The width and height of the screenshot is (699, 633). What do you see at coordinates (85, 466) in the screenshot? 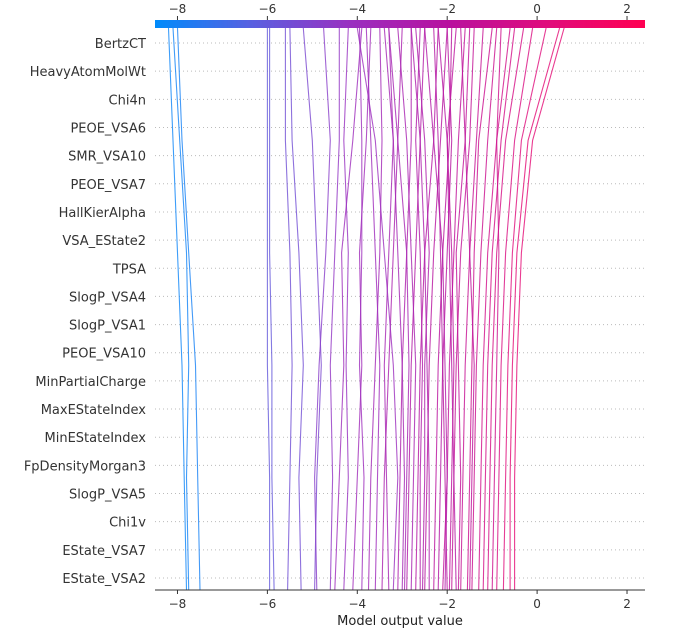
I see `feature-label: FpDensityMorgan3` at bounding box center [85, 466].